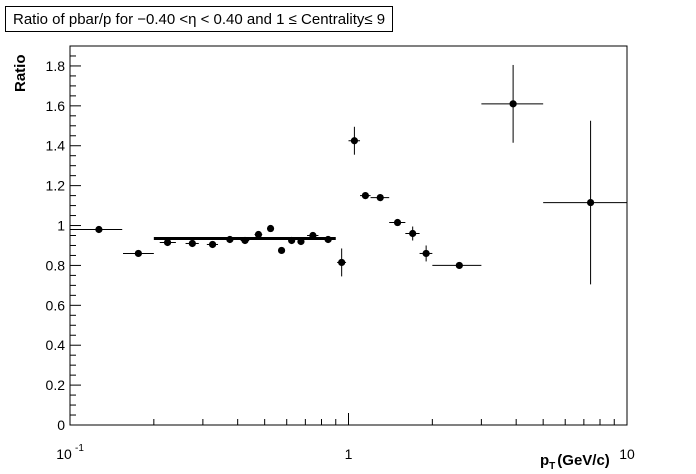  Describe the element at coordinates (345, 437) in the screenshot. I see `x-axis: 10 -1 1 10` at that location.